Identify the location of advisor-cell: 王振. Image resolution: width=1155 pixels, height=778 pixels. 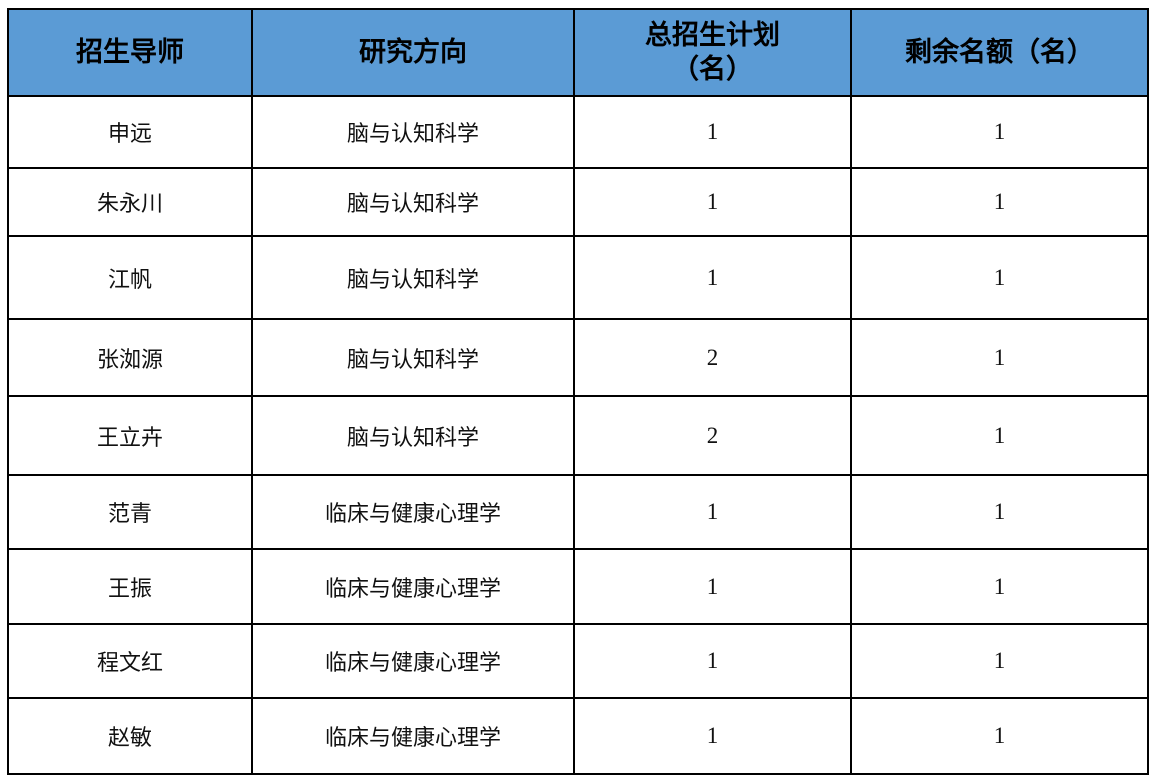
(130, 586).